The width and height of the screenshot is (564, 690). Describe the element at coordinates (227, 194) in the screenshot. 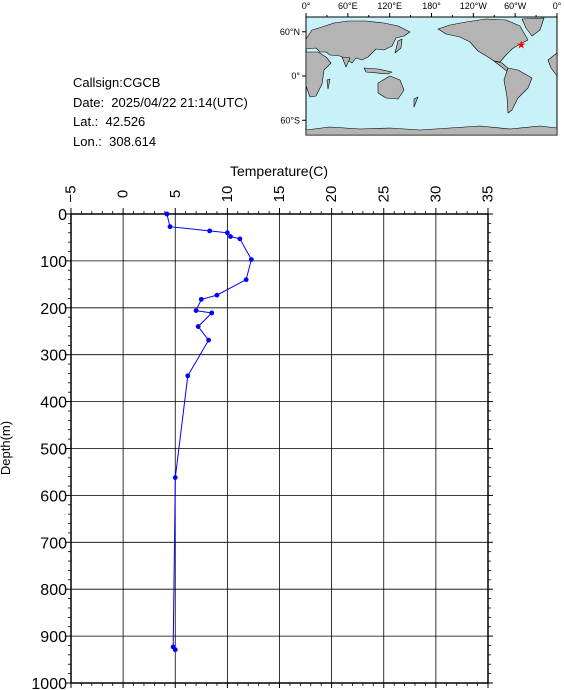

I see `x-tick-label: 10` at that location.